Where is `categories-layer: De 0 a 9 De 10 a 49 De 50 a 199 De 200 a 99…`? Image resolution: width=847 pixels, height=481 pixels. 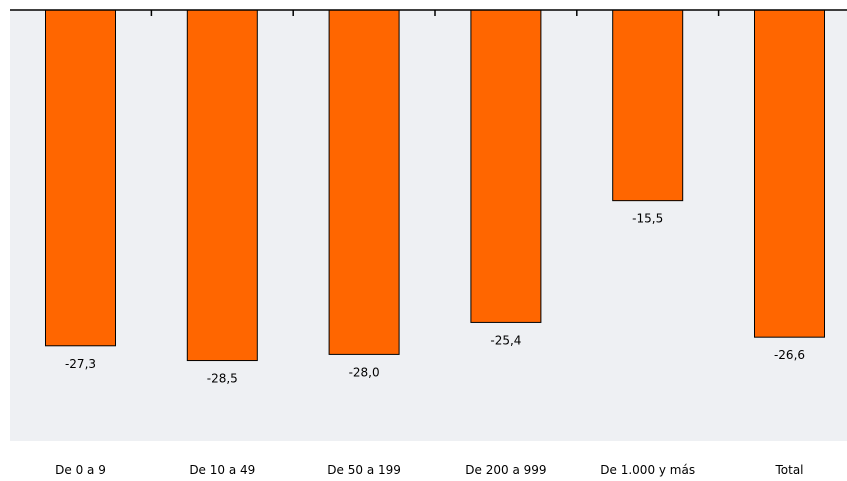 categories-layer: De 0 a 9 De 10 a 49 De 50 a 199 De 200 a 99… is located at coordinates (429, 470).